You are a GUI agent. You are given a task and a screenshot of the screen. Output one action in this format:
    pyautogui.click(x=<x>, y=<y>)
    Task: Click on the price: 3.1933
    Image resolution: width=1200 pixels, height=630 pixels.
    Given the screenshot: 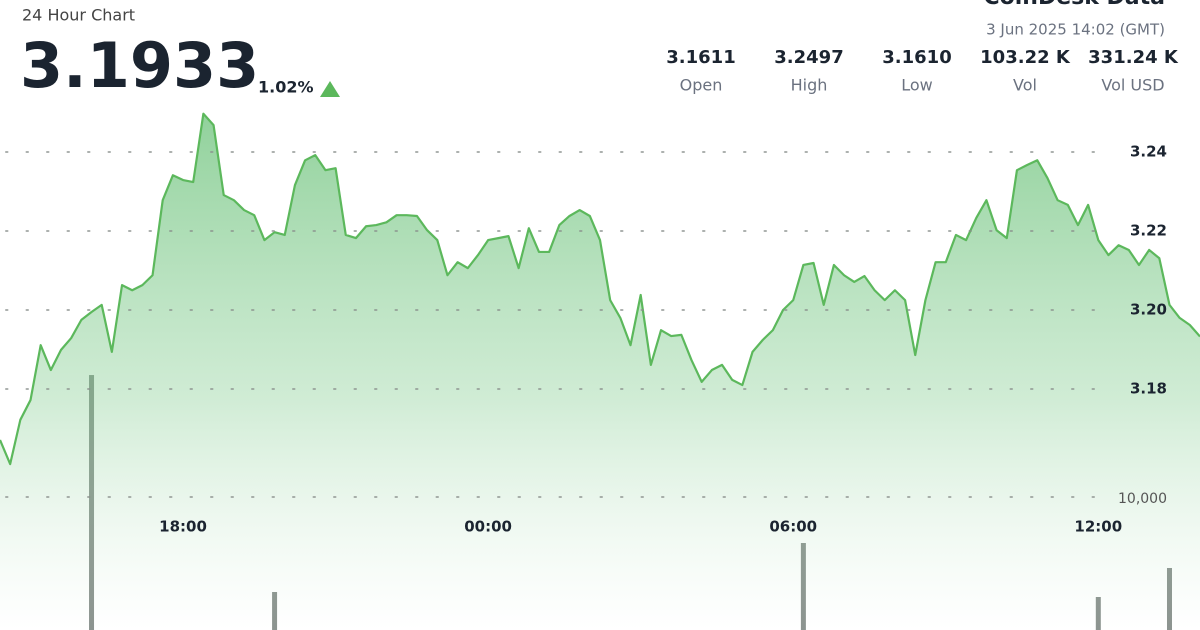 What is the action you would take?
    pyautogui.click(x=139, y=65)
    